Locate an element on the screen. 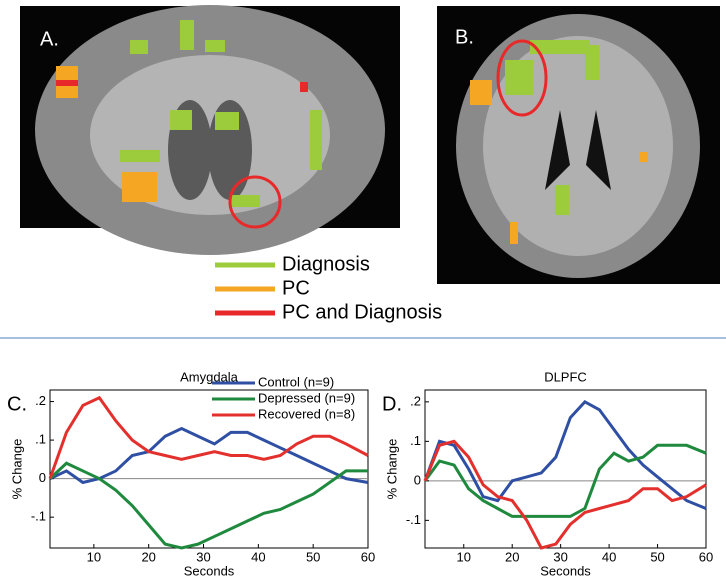  legend-label: Control (n=9) is located at coordinates (296, 381).